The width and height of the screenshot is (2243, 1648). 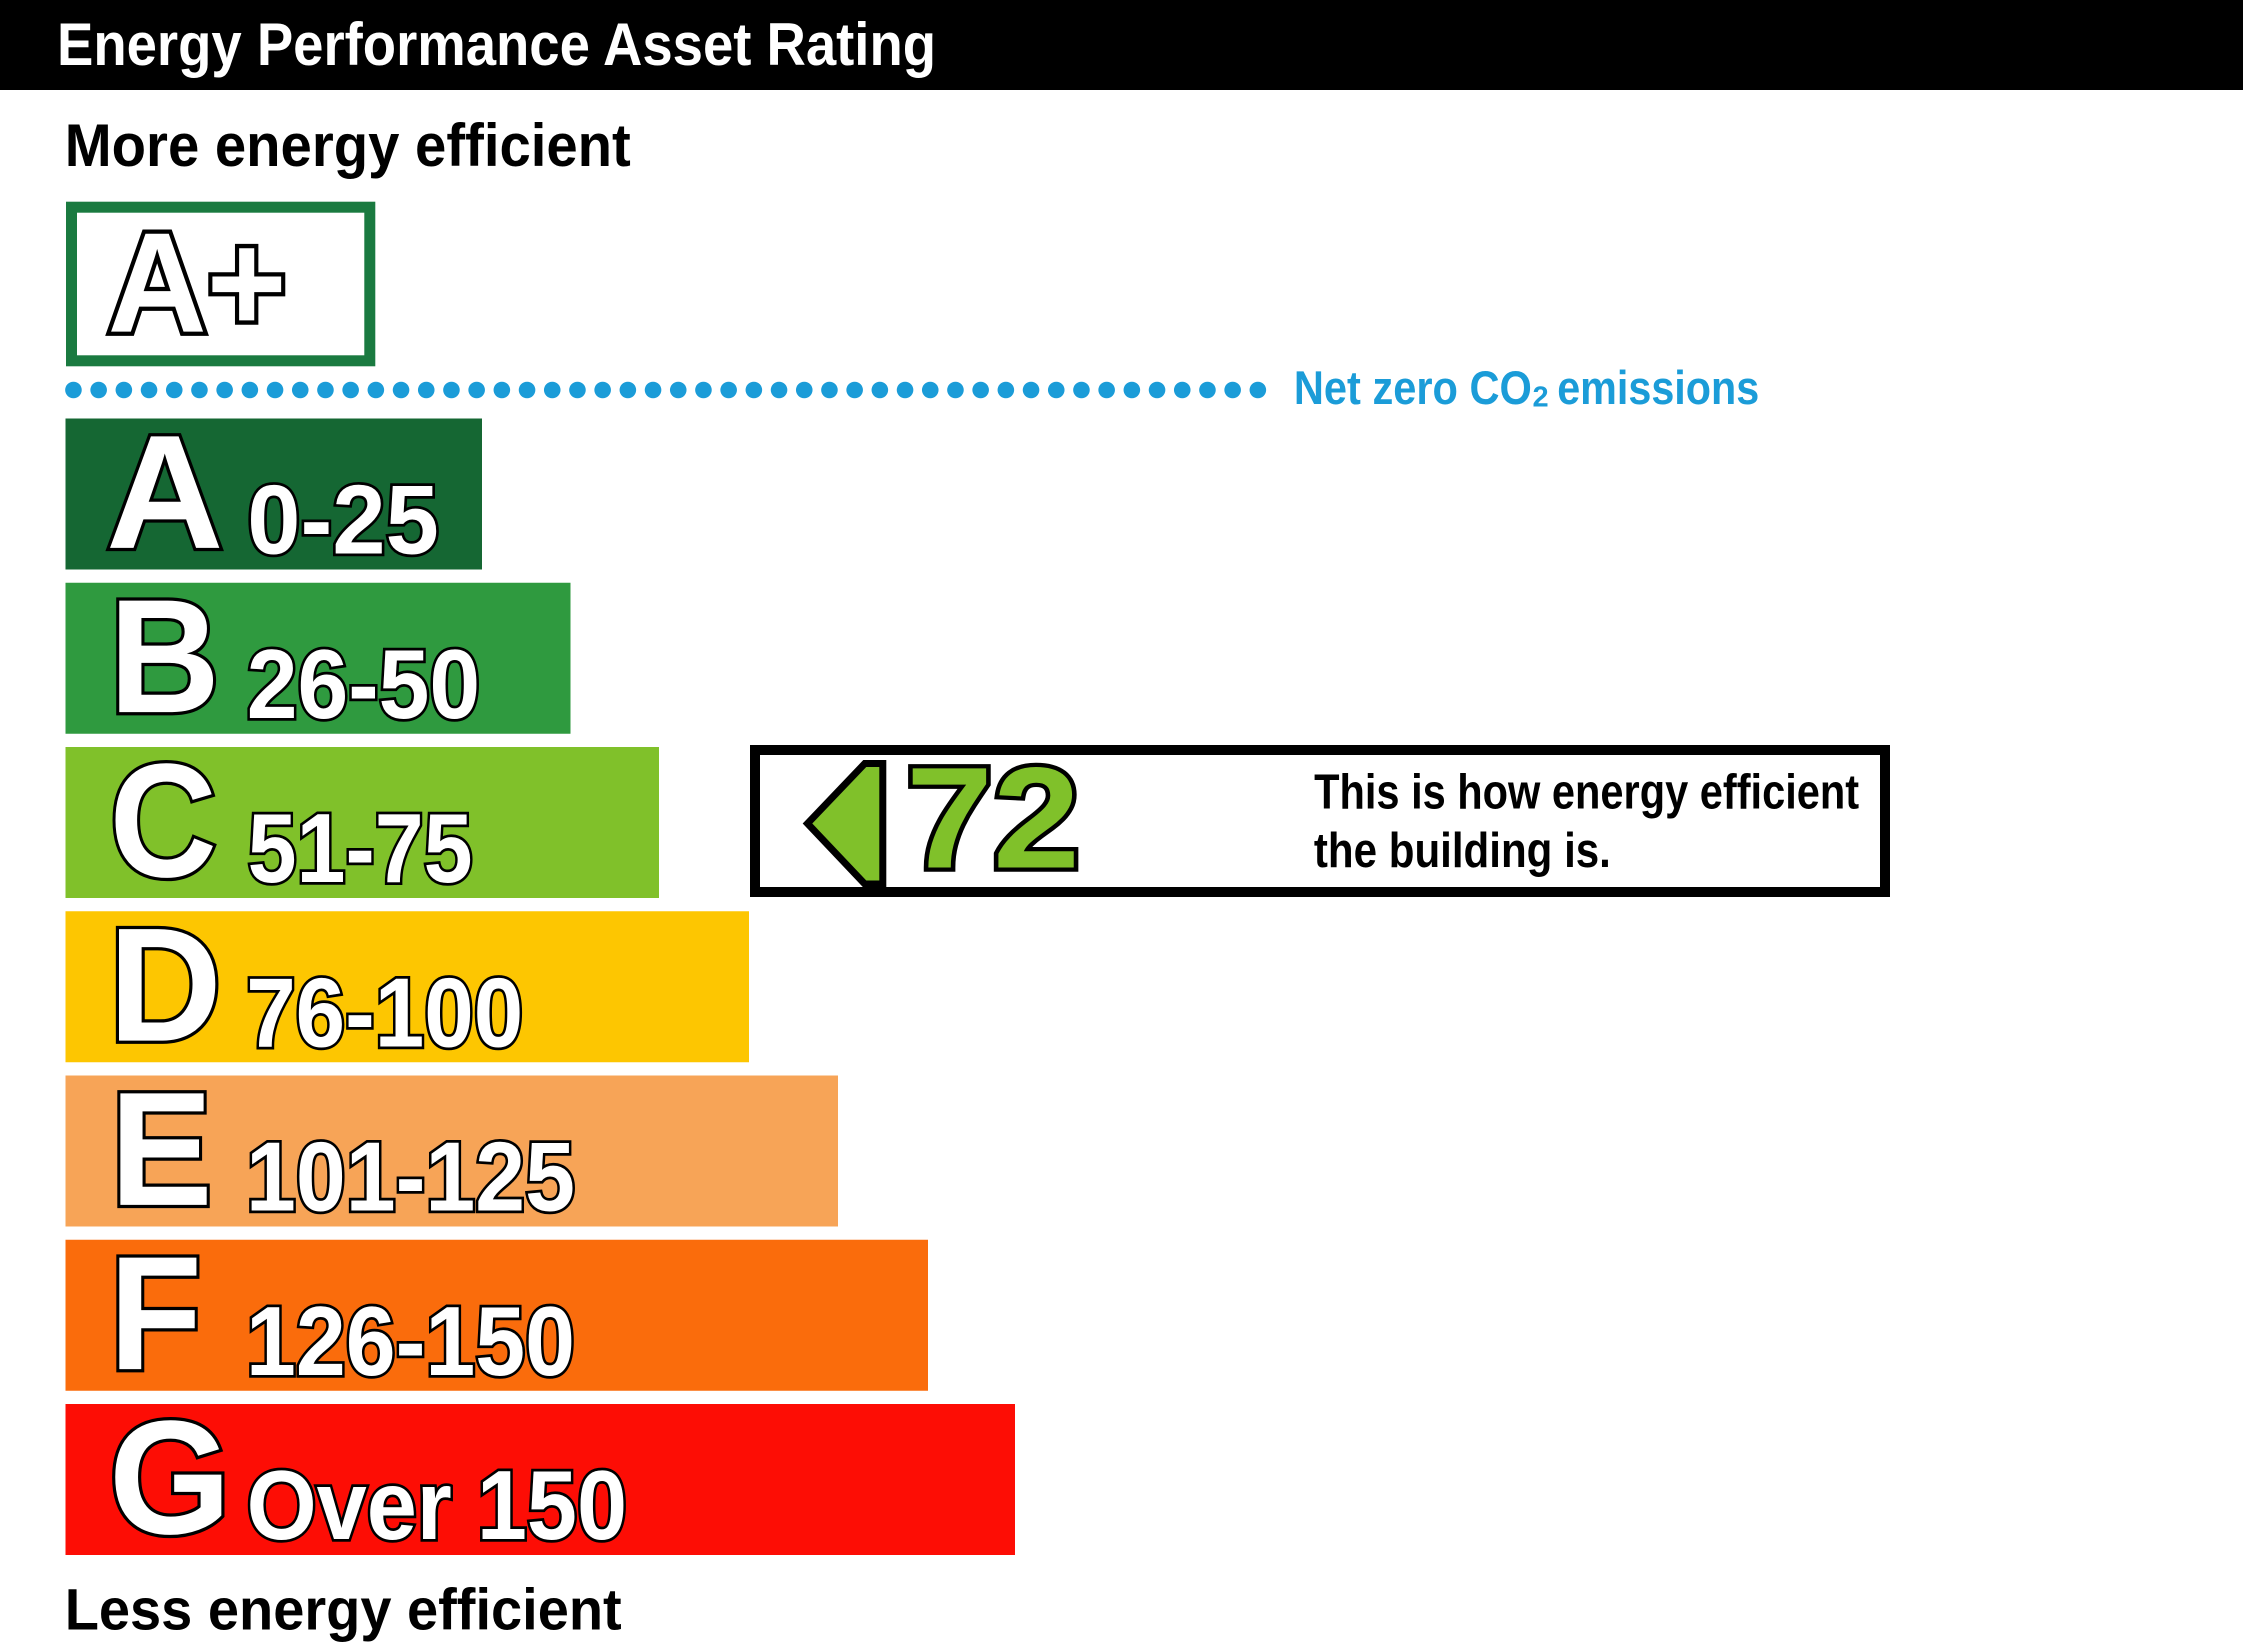 What do you see at coordinates (364, 684) in the screenshot?
I see `svg-text: 26-50` at bounding box center [364, 684].